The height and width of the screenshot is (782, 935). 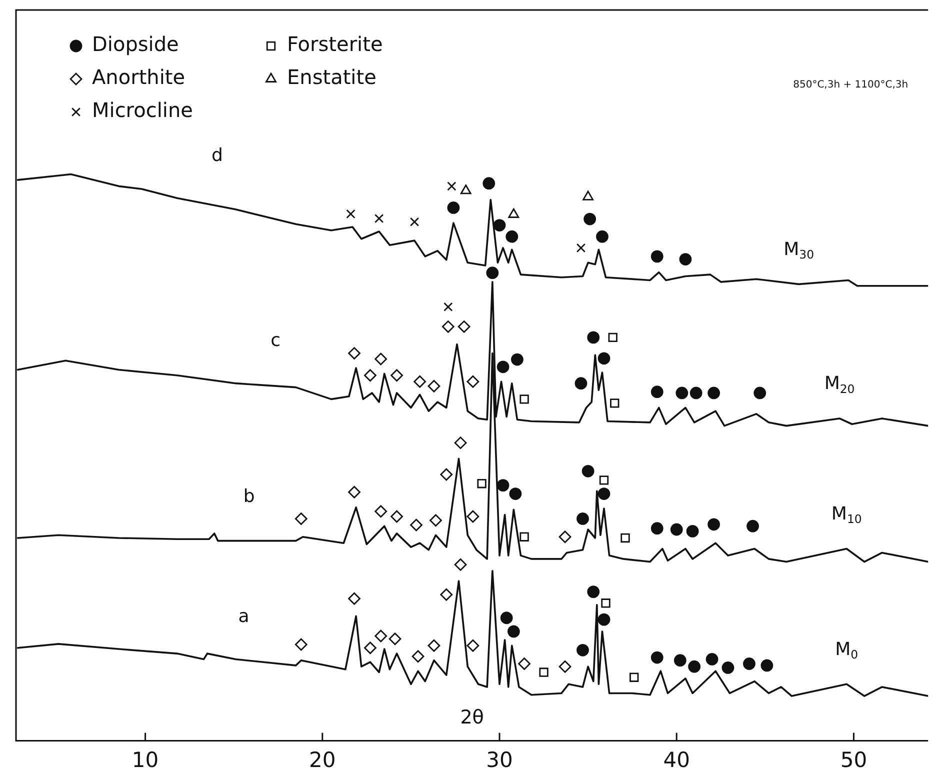 What do you see at coordinates (249, 496) in the screenshot?
I see `annotation: b` at bounding box center [249, 496].